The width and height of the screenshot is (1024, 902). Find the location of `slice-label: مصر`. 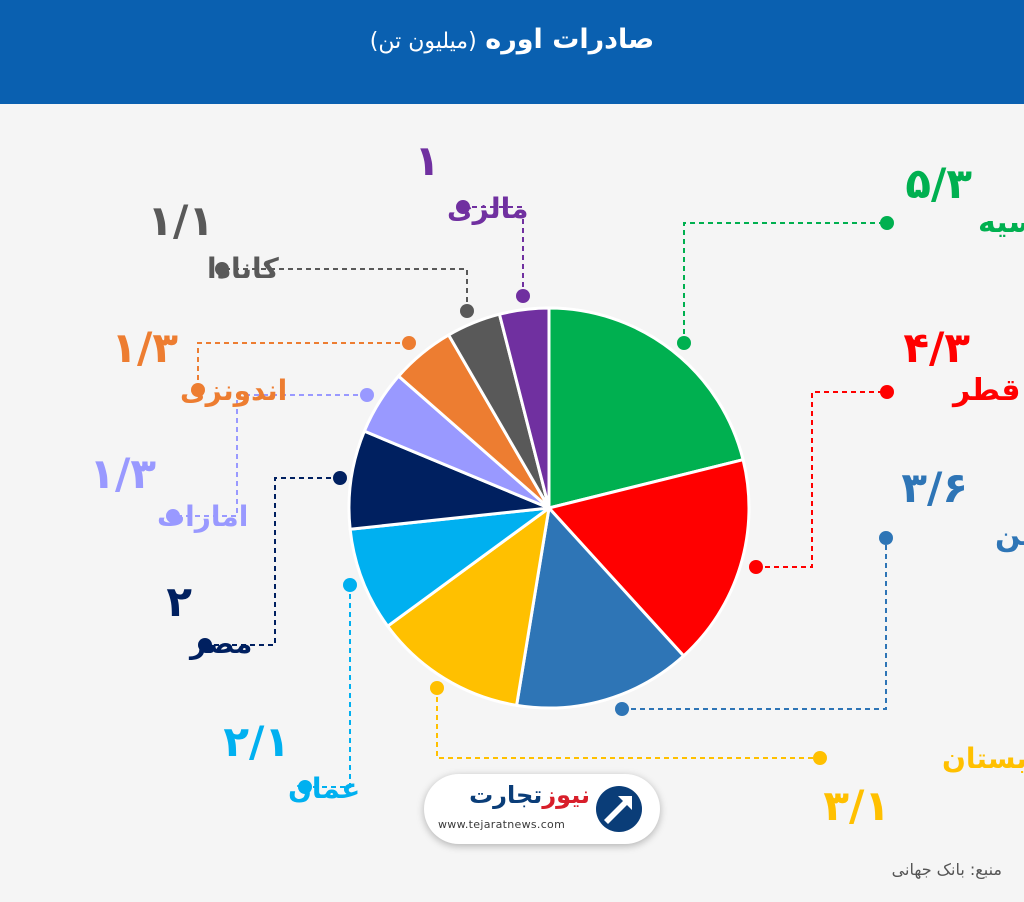

slice-label: مصر is located at coordinates (220, 643).